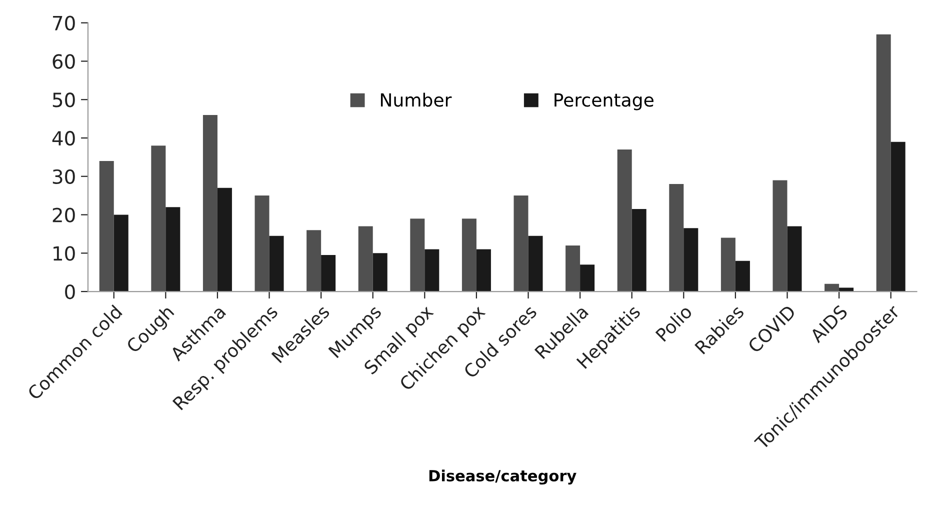 The height and width of the screenshot is (507, 926). I want to click on y-tick-label: 40, so click(63, 138).